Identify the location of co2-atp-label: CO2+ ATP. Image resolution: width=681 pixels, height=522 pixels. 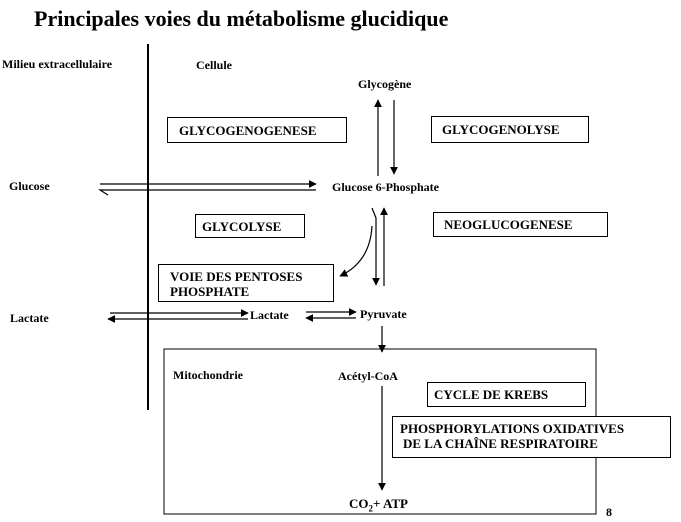
(378, 505).